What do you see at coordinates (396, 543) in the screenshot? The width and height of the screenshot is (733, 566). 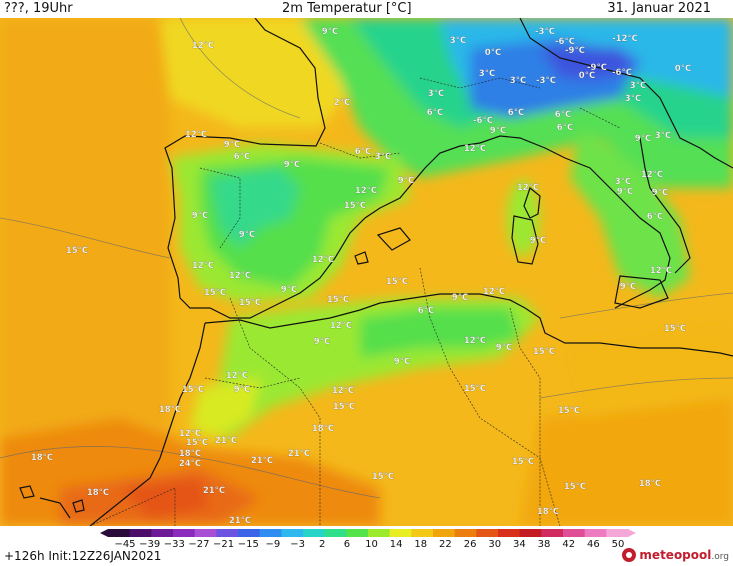 I see `legend-tick-label: 14` at bounding box center [396, 543].